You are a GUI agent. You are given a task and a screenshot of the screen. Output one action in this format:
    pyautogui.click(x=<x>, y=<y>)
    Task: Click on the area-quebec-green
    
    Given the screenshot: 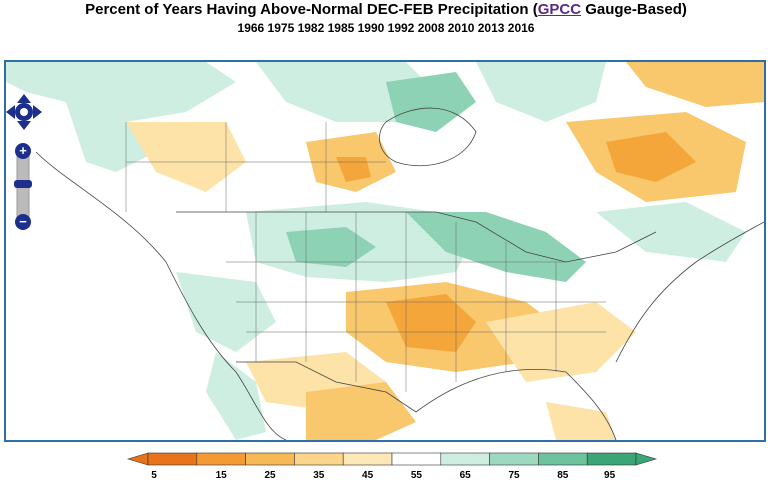 What is the action you would take?
    pyautogui.click(x=541, y=92)
    